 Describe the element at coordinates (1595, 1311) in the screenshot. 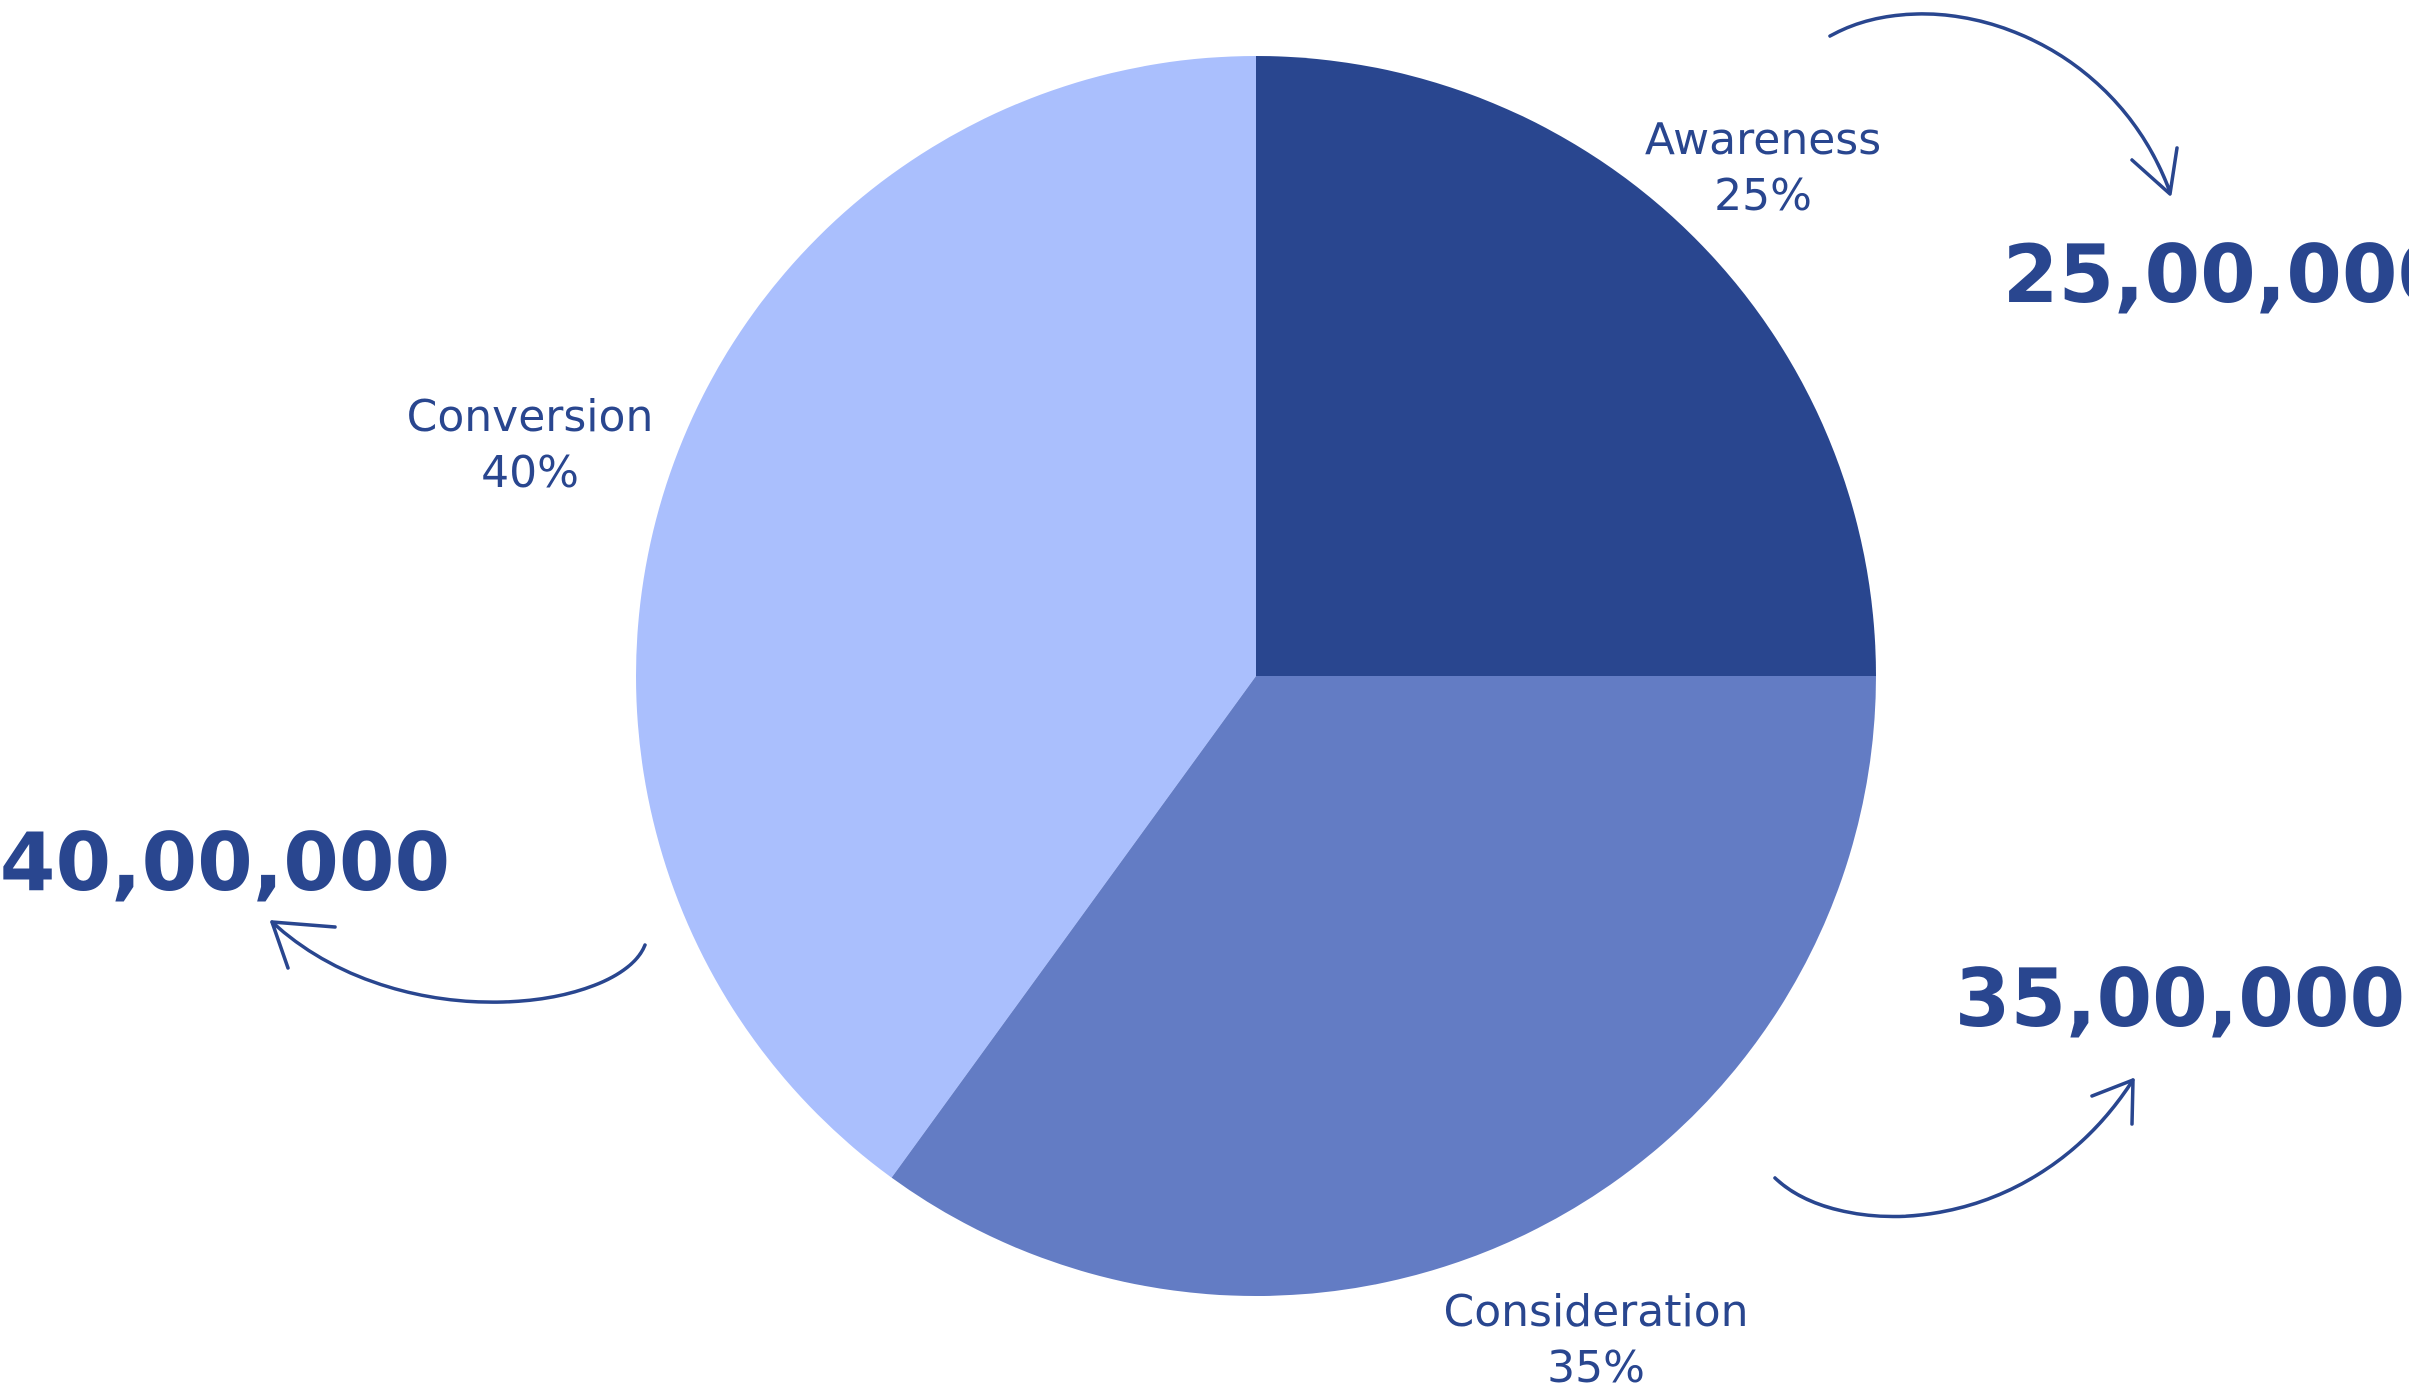

I see `slice-label-consideration: Consideration` at that location.